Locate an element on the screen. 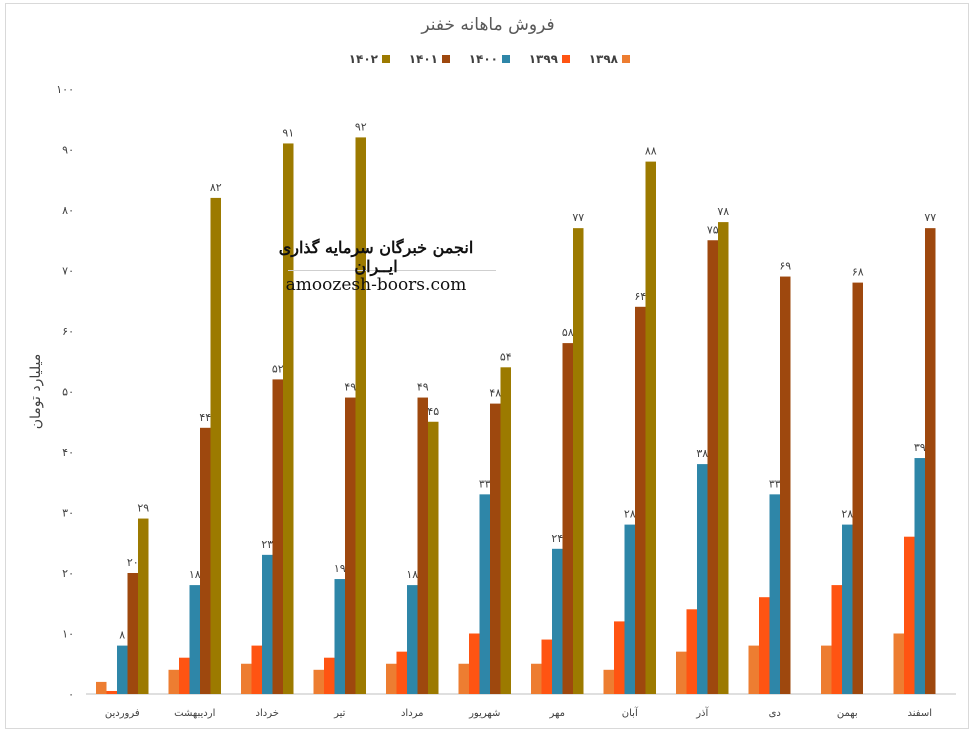 Image resolution: width=974 pixels, height=734 pixels. data-label-4-1: ۸۲ is located at coordinates (216, 187).